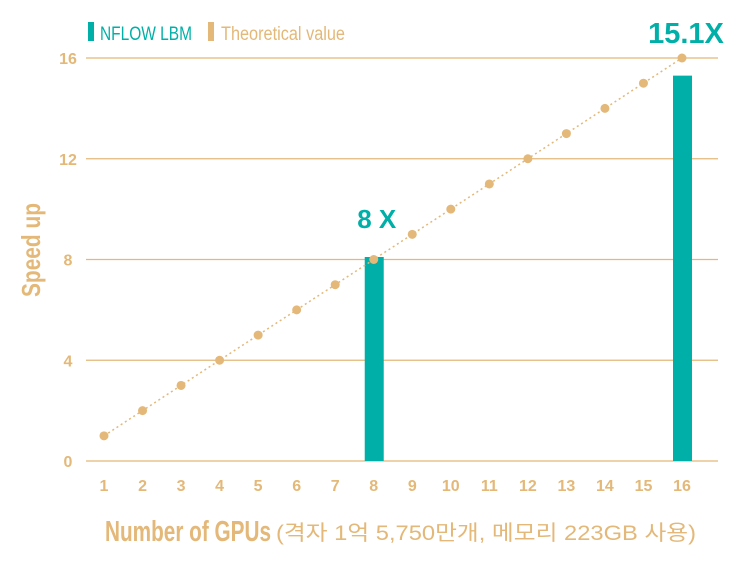  I want to click on x-tick-label: 11, so click(489, 486).